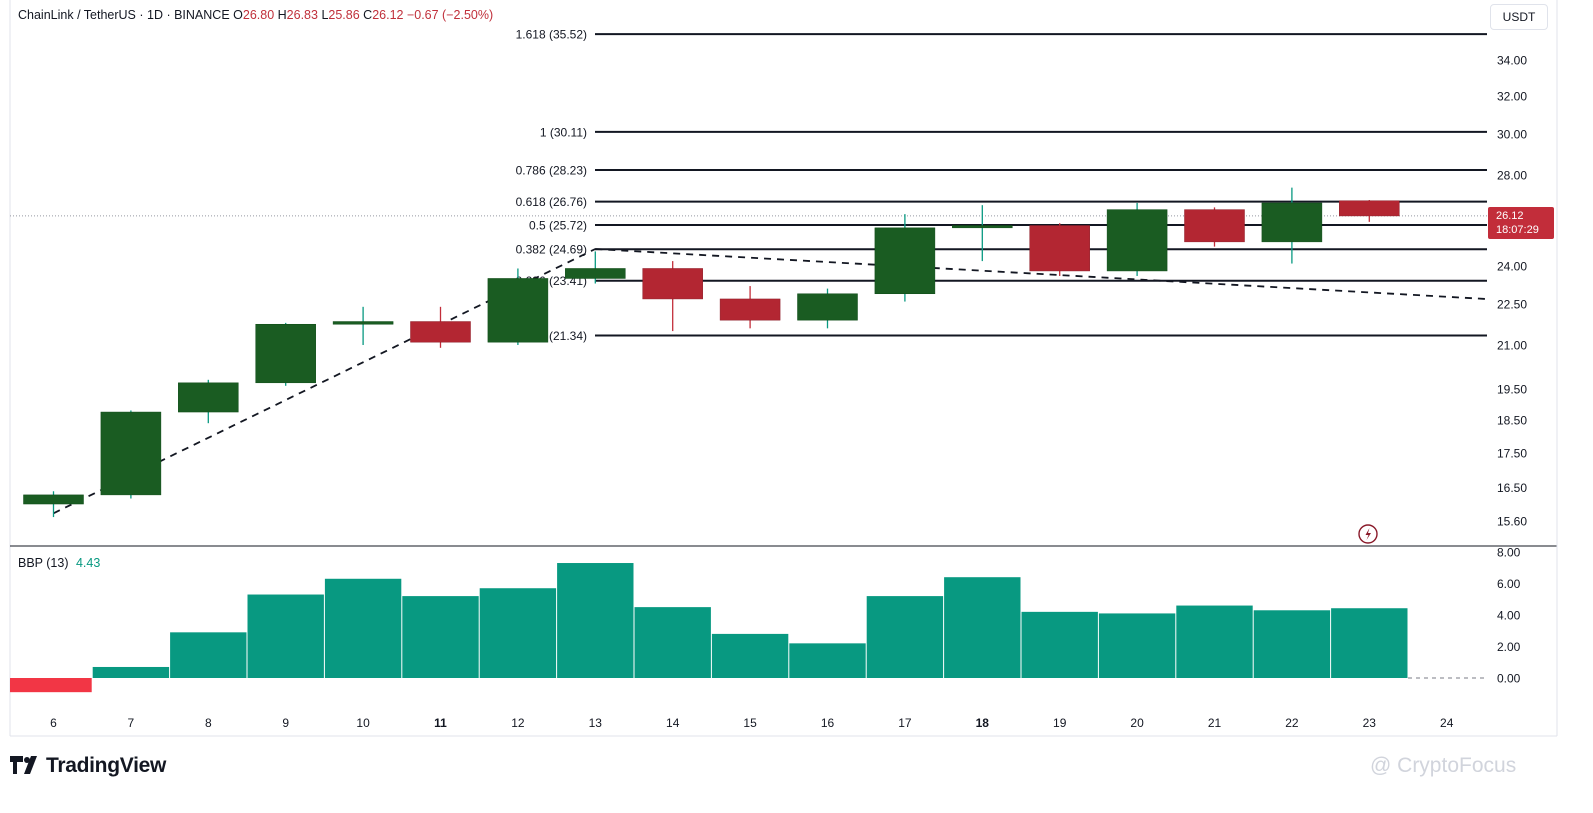  Describe the element at coordinates (106, 765) in the screenshot. I see `tradingview-logo-text: TradingView` at that location.